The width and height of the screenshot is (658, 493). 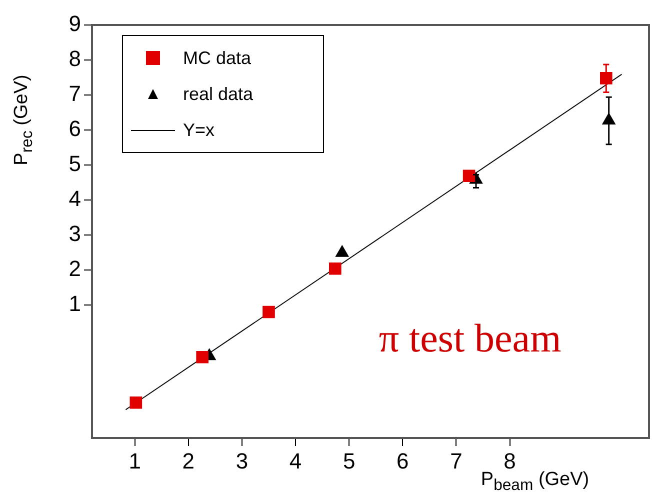 What do you see at coordinates (242, 461) in the screenshot?
I see `x-tick-label: 3` at bounding box center [242, 461].